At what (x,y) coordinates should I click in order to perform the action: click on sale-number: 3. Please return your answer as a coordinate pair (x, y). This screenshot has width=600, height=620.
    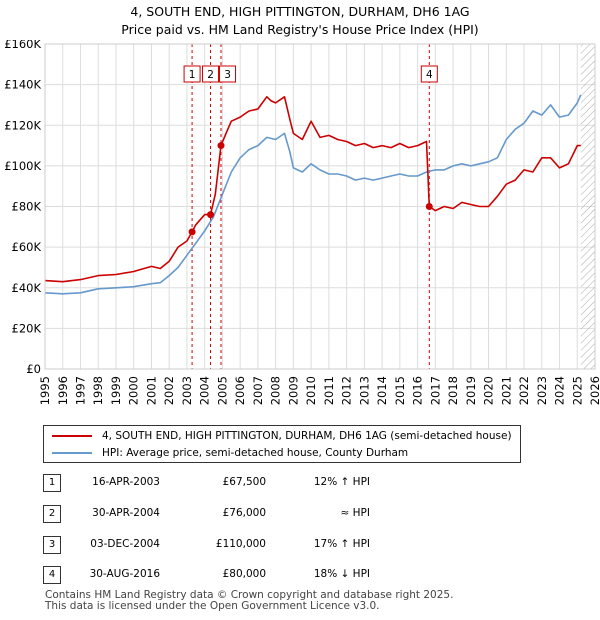
    Looking at the image, I should click on (52, 545).